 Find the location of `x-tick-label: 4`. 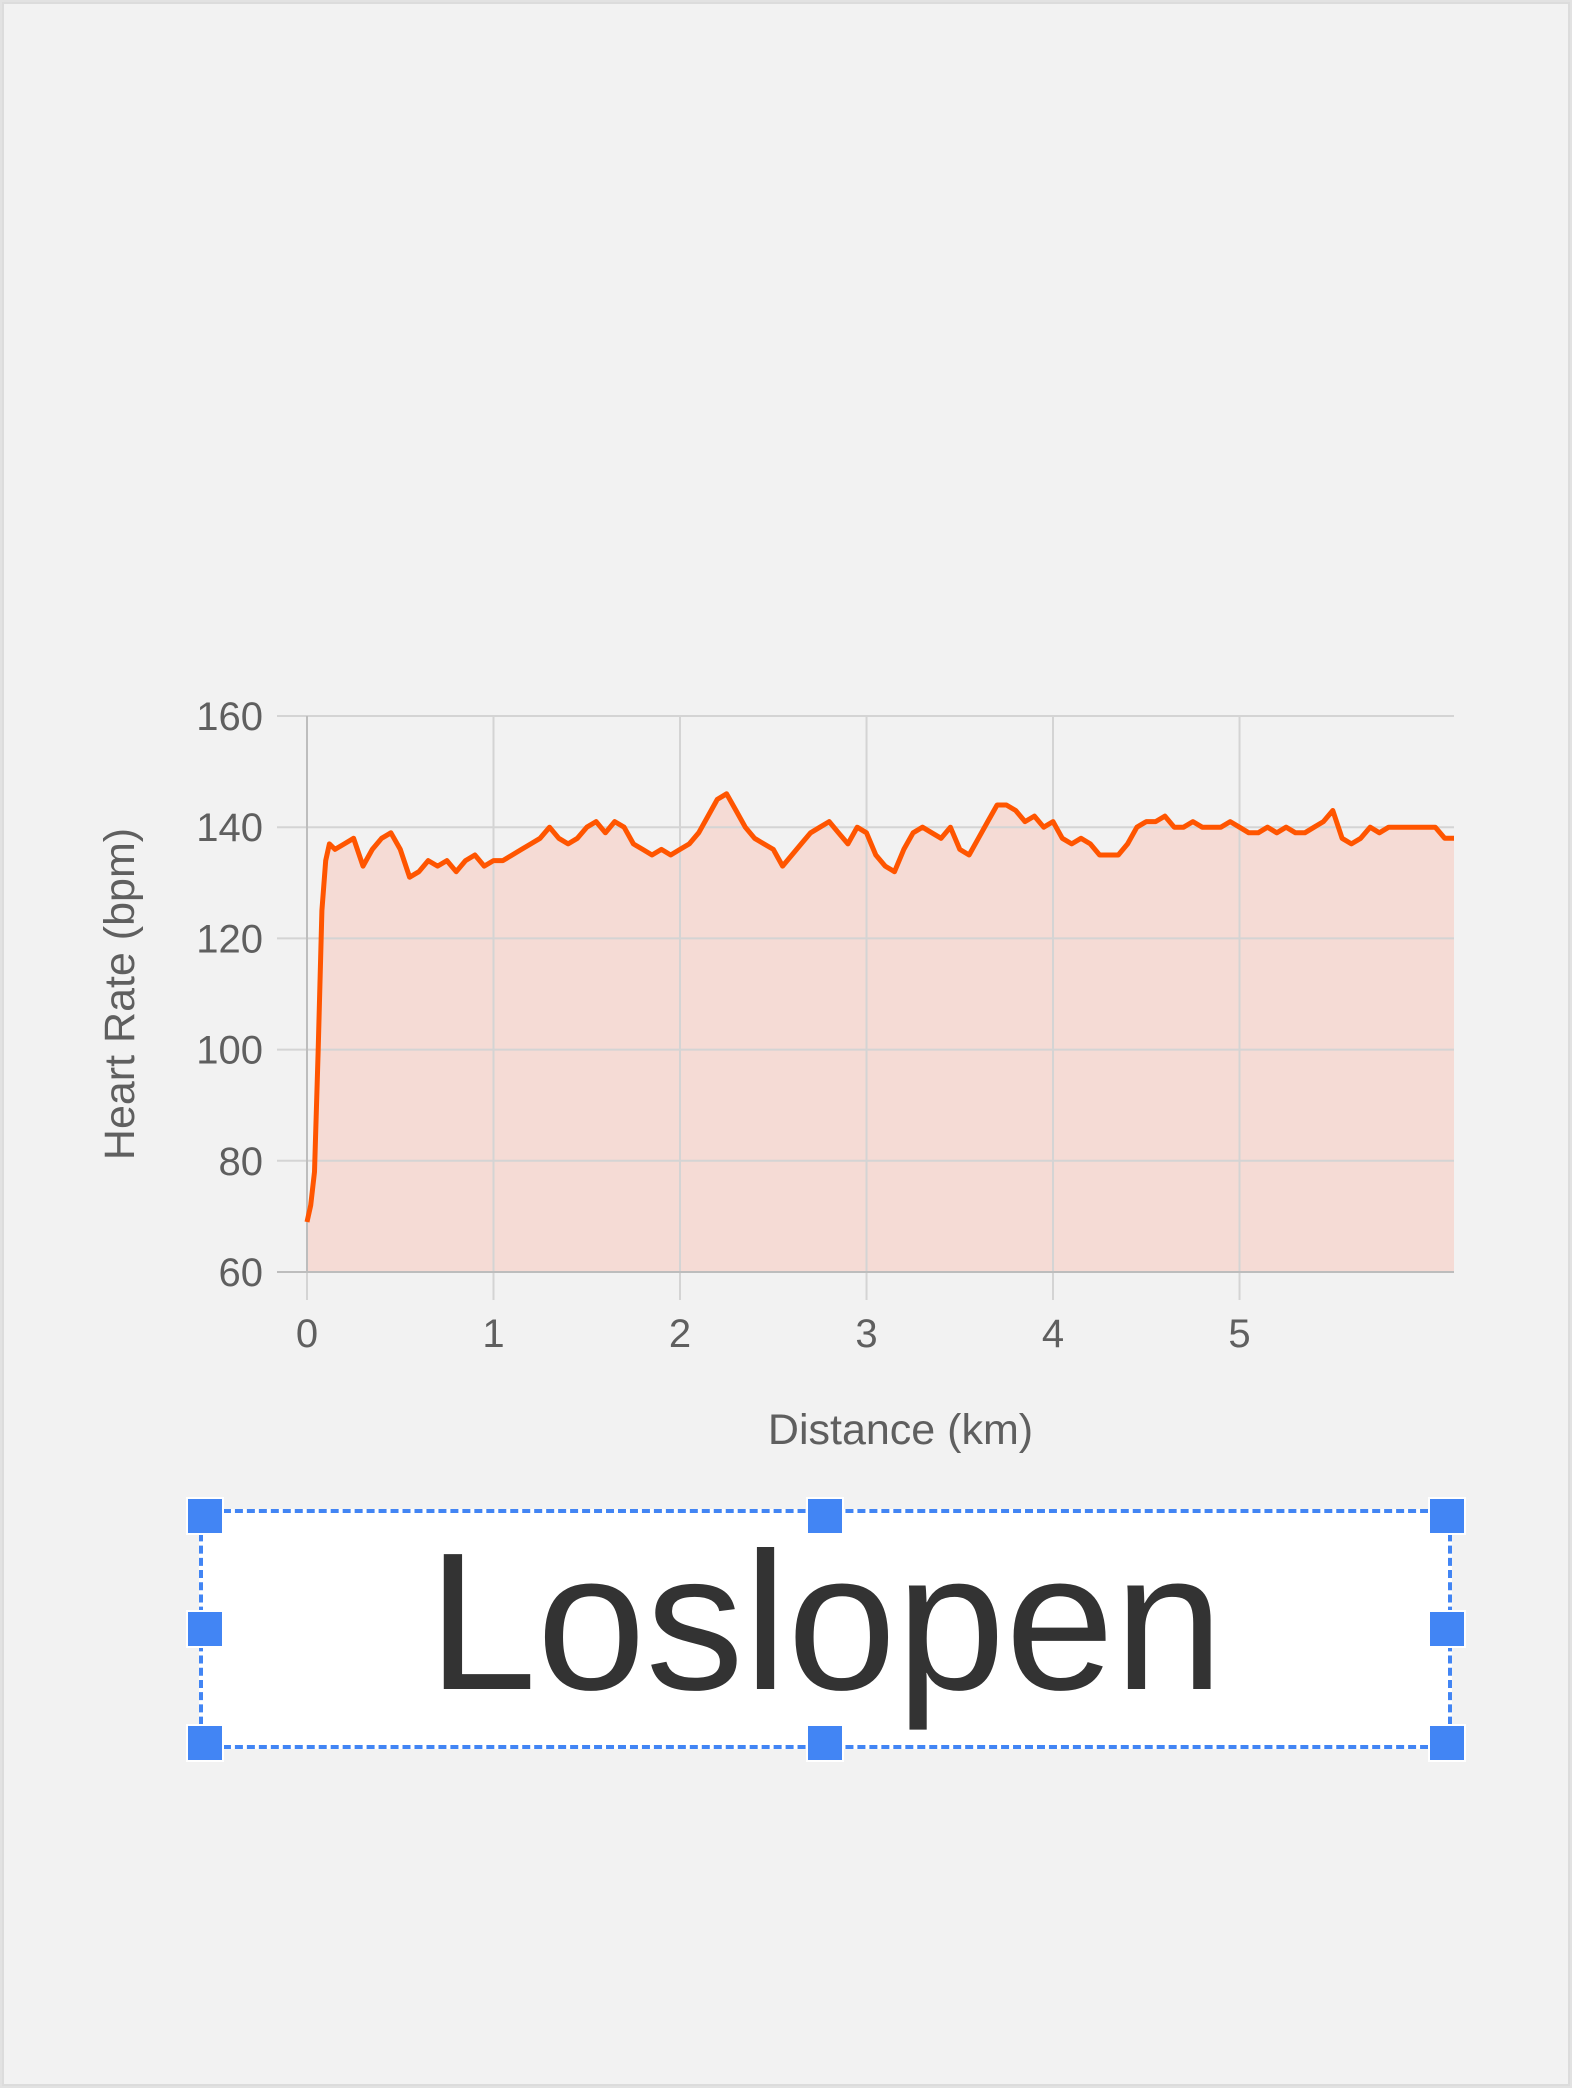

x-tick-label: 4 is located at coordinates (1053, 1334).